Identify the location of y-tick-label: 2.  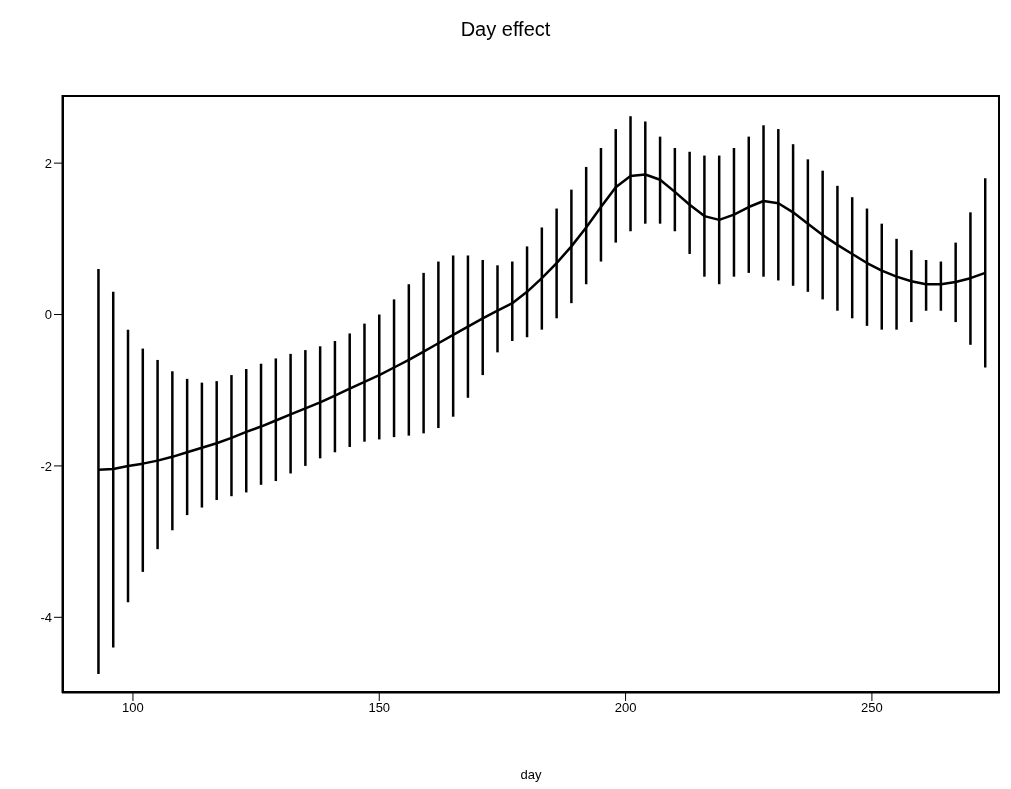
(48, 163).